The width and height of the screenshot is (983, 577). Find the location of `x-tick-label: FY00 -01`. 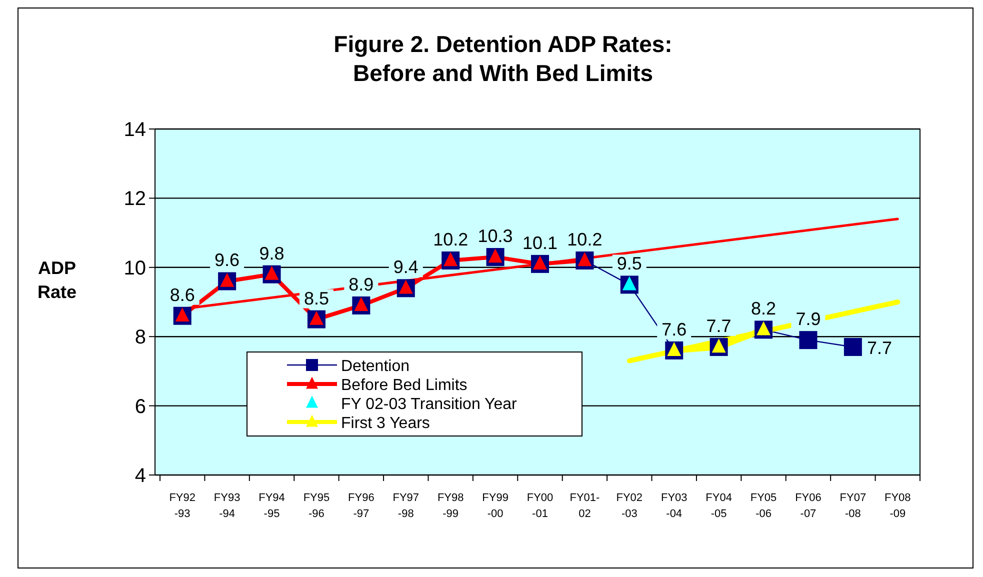

x-tick-label: FY00 -01 is located at coordinates (540, 506).